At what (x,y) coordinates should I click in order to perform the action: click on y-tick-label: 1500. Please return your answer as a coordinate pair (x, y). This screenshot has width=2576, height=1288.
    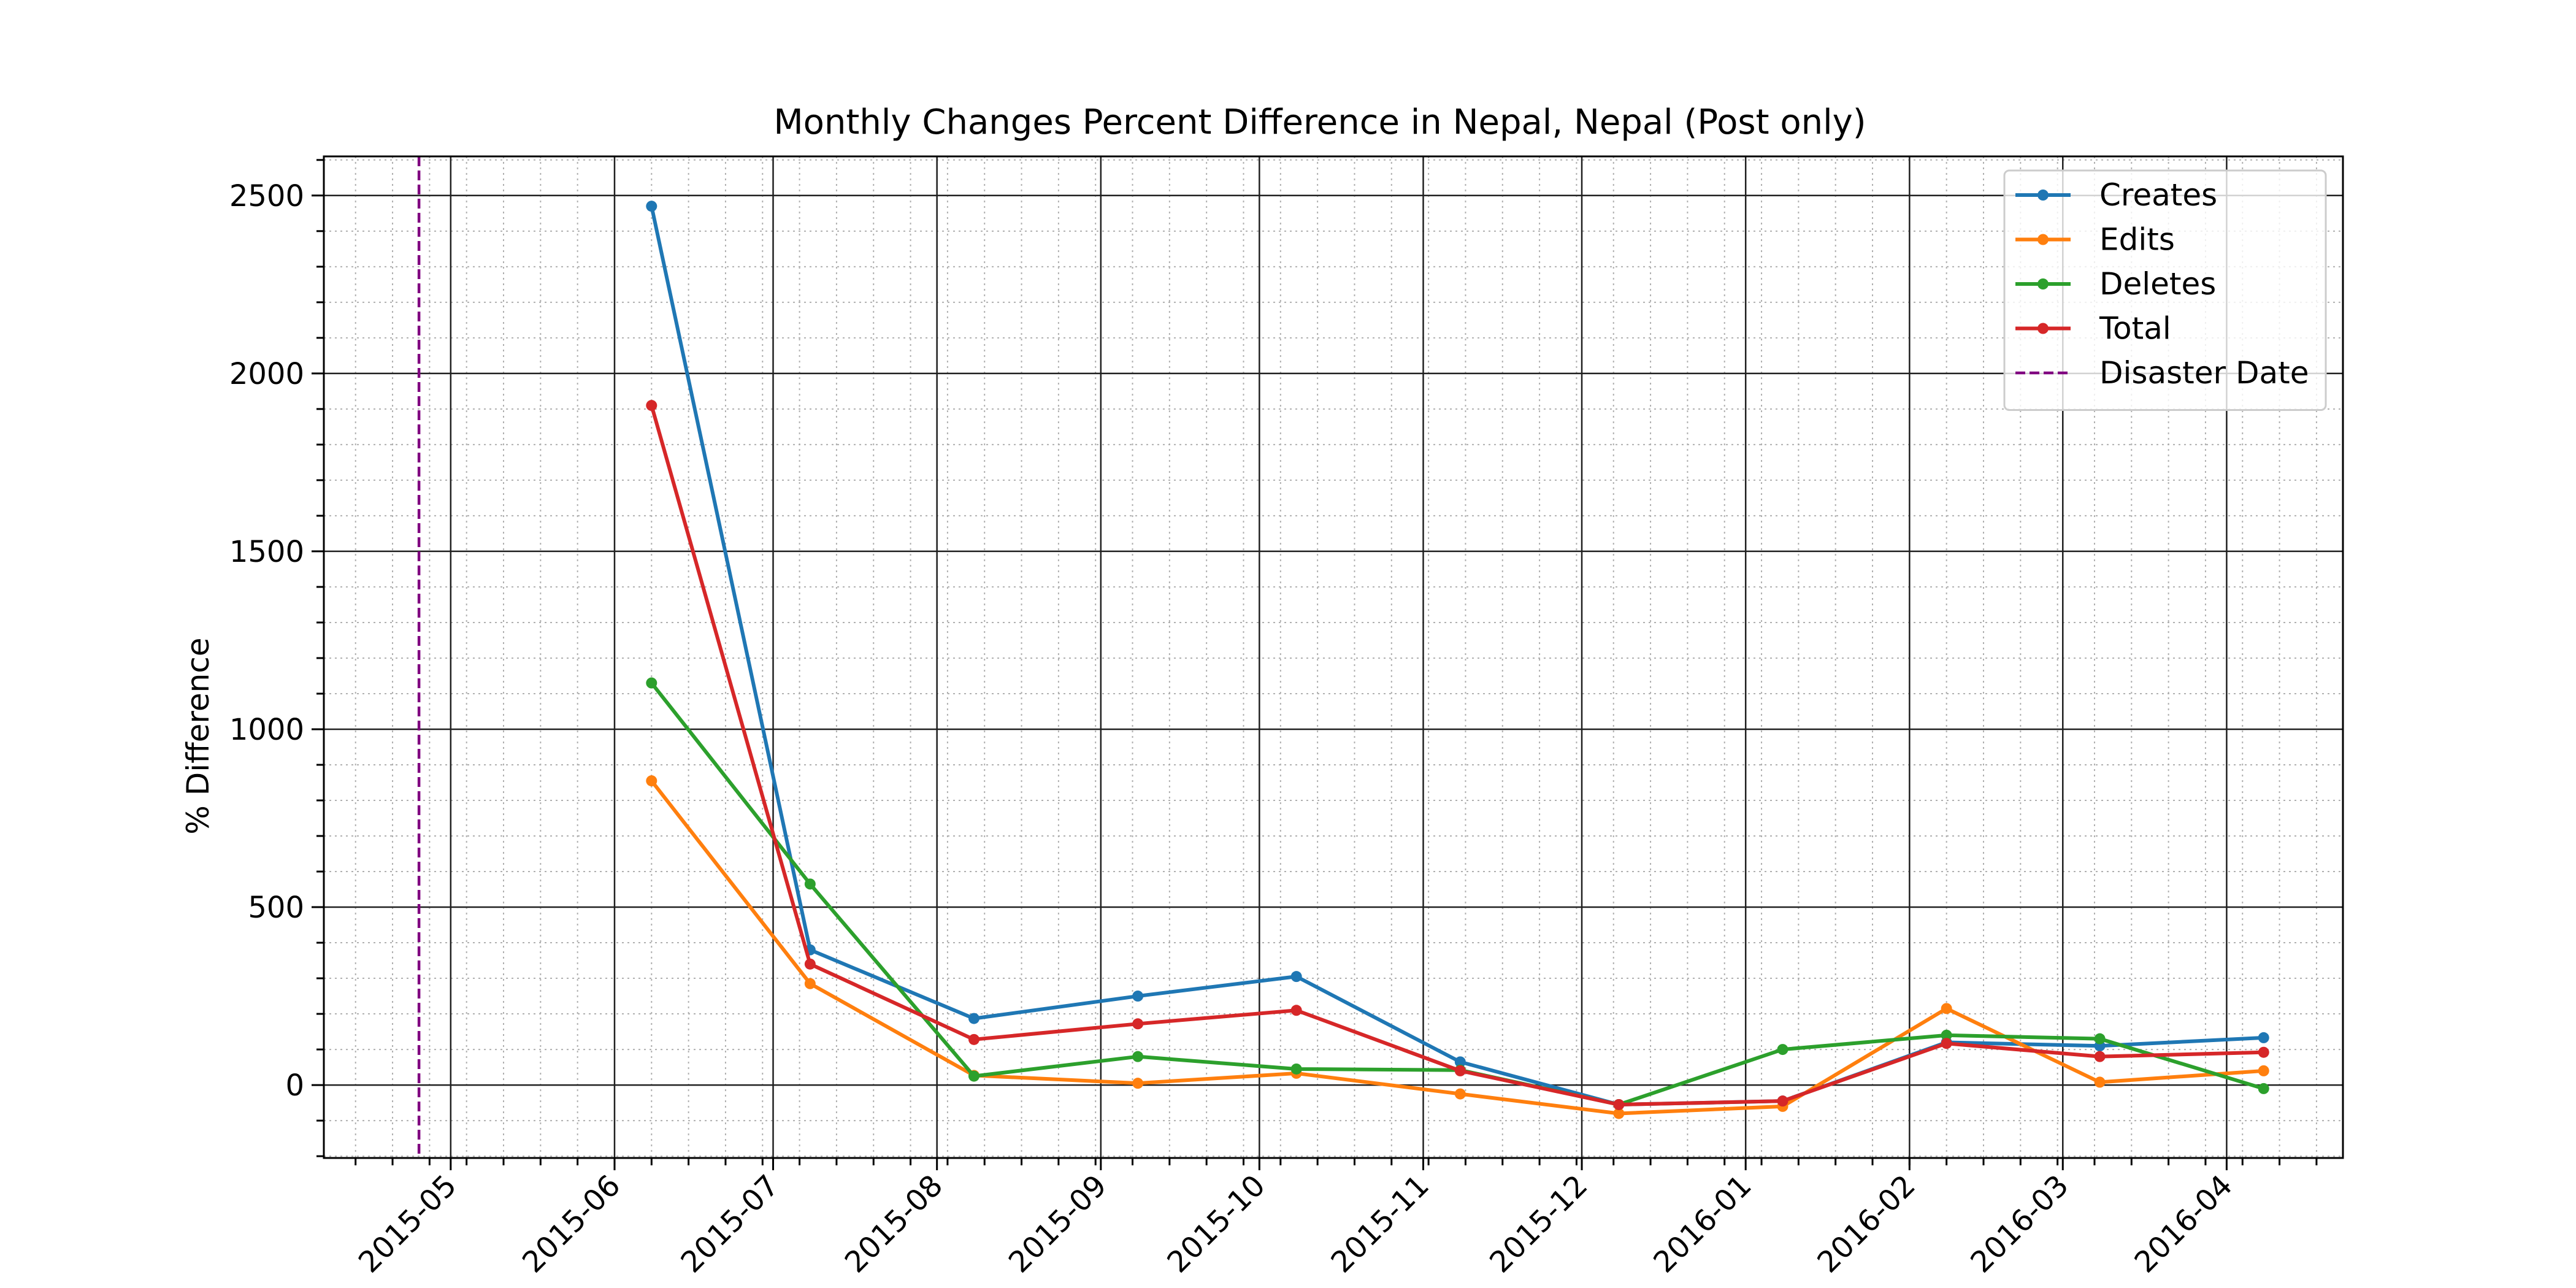
    Looking at the image, I should click on (266, 552).